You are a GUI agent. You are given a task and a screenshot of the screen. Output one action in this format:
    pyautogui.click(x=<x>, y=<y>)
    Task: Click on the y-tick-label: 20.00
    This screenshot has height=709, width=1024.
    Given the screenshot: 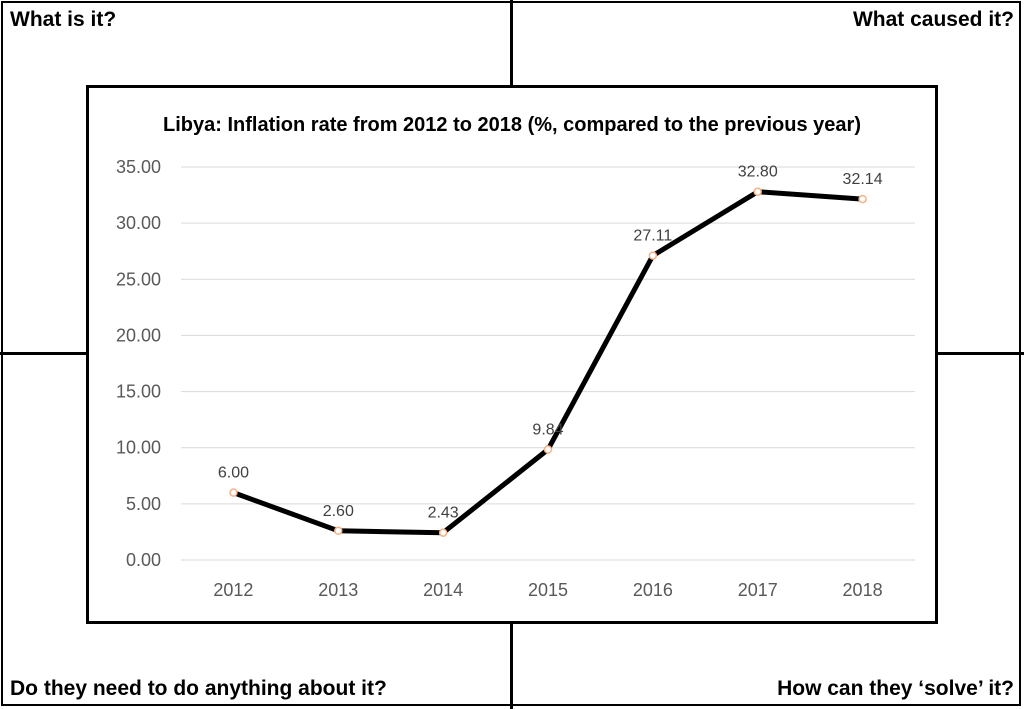 What is the action you would take?
    pyautogui.click(x=138, y=335)
    